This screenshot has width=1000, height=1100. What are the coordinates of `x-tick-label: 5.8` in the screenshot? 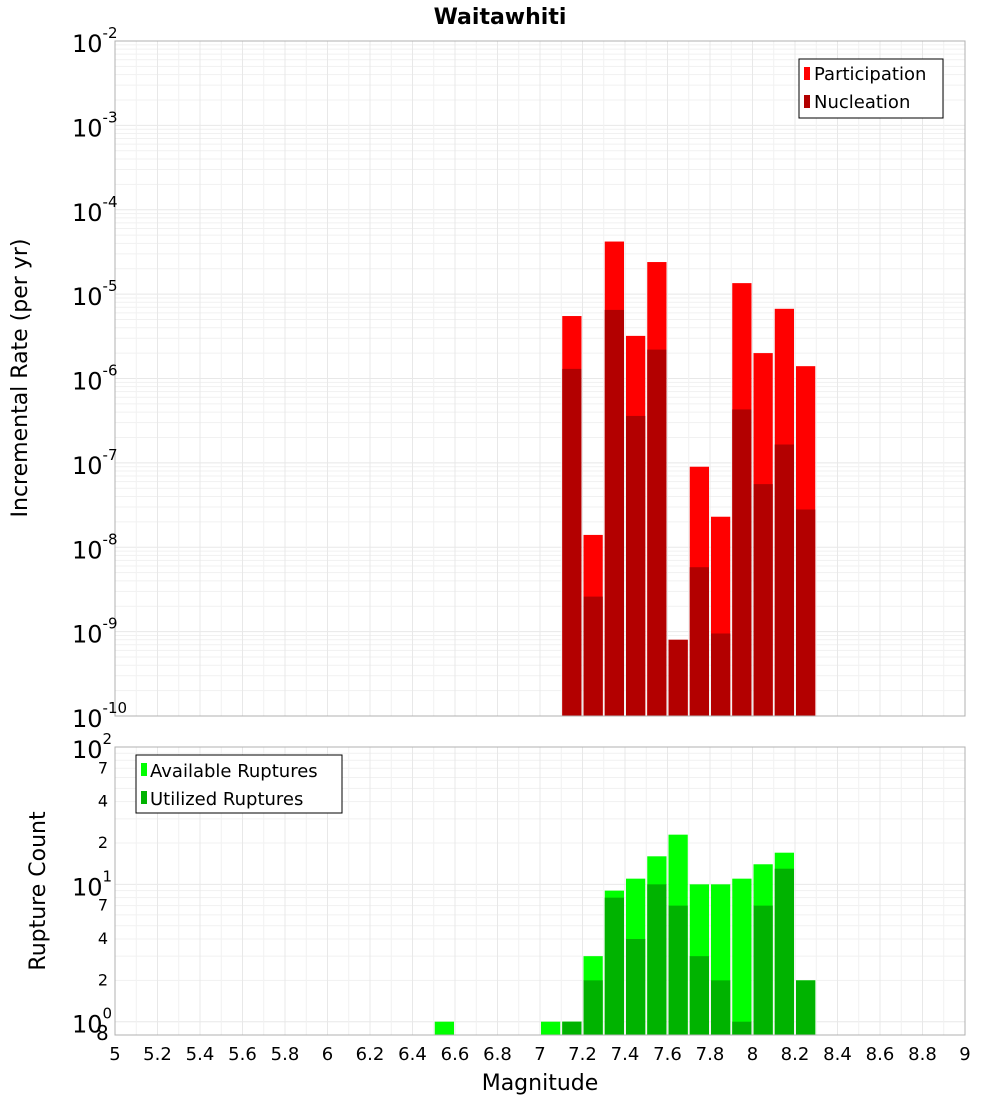 It's located at (285, 1054).